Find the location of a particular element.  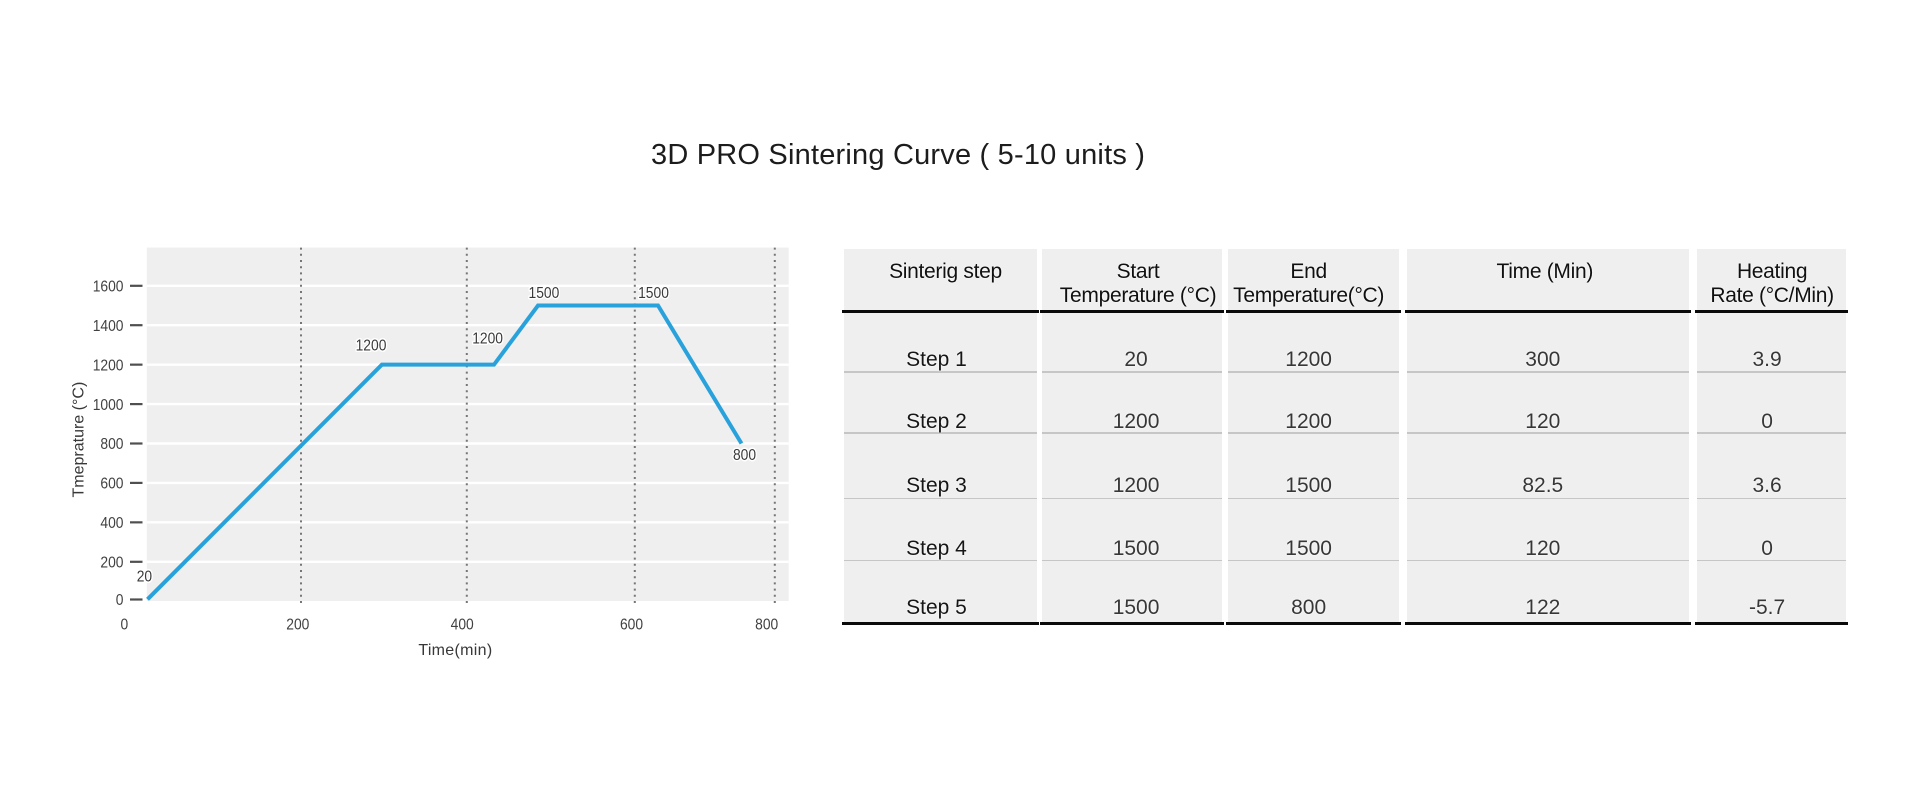

svg-text: 1400 is located at coordinates (108, 326).